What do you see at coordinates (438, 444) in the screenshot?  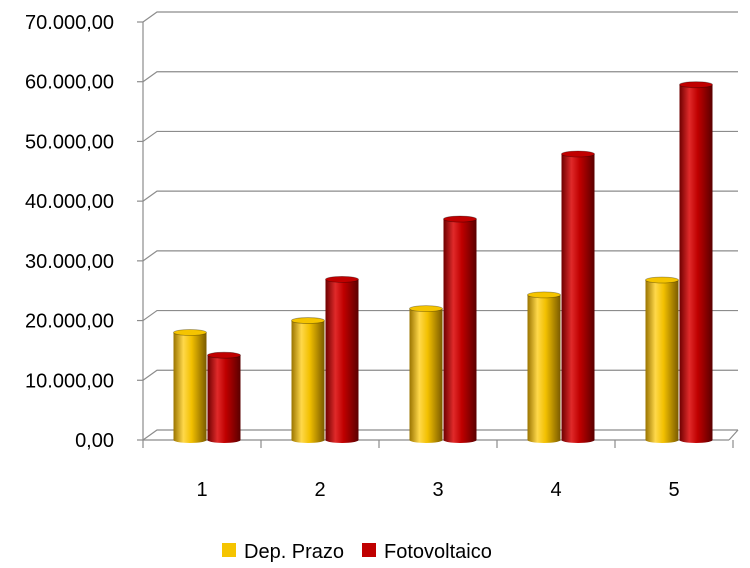 I see `x-axis-ticks` at bounding box center [438, 444].